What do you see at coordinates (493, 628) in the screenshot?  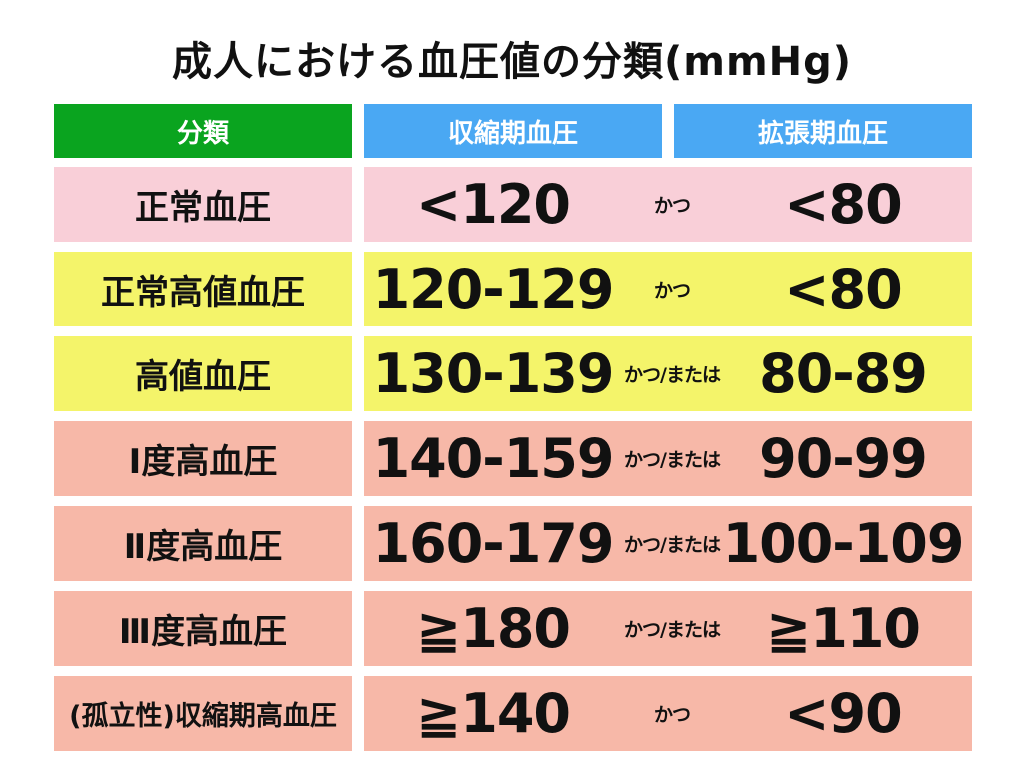 I see `systolic-value: ≧180` at bounding box center [493, 628].